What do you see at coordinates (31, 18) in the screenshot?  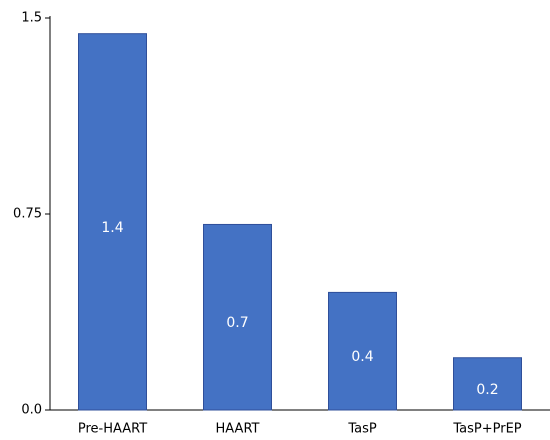 I see `y-tick-label: 1.5` at bounding box center [31, 18].